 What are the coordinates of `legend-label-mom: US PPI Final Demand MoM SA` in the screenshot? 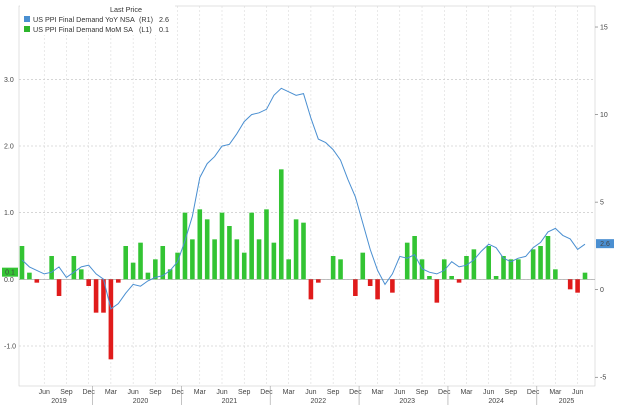 It's located at (83, 29).